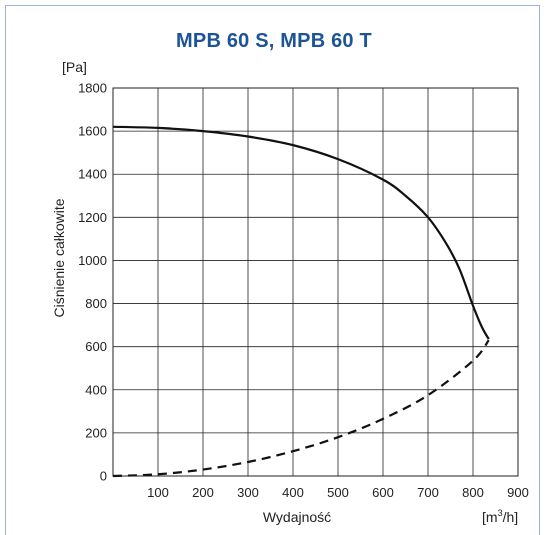 This screenshot has width=548, height=535. Describe the element at coordinates (74, 67) in the screenshot. I see `y-unit-label: [Pa]` at that location.